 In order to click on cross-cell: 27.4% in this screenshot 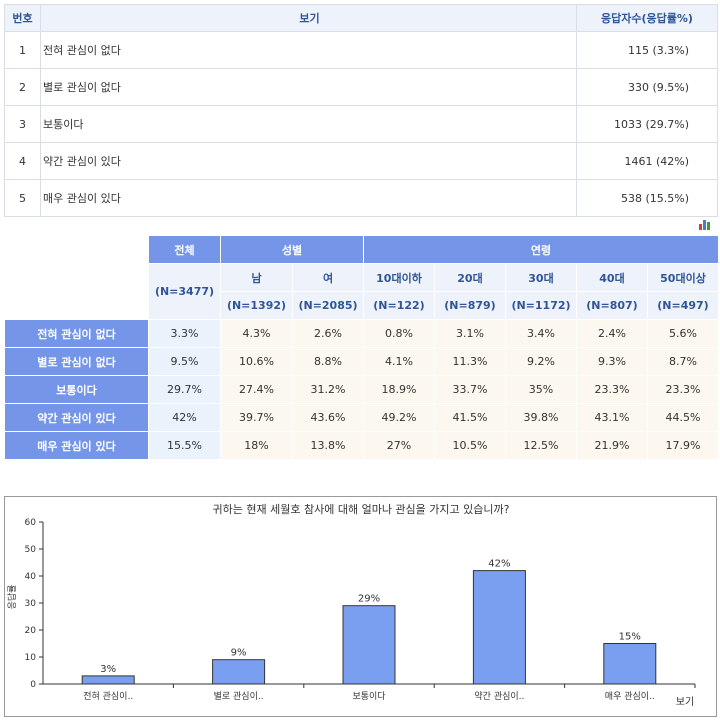, I will do `click(256, 389)`.